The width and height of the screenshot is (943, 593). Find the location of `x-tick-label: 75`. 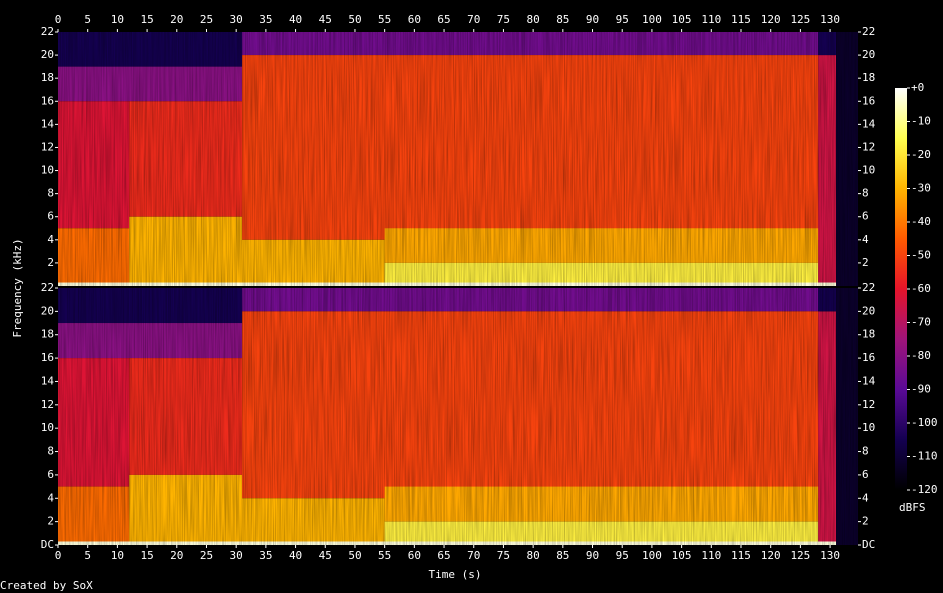

x-tick-label: 75 is located at coordinates (503, 19).